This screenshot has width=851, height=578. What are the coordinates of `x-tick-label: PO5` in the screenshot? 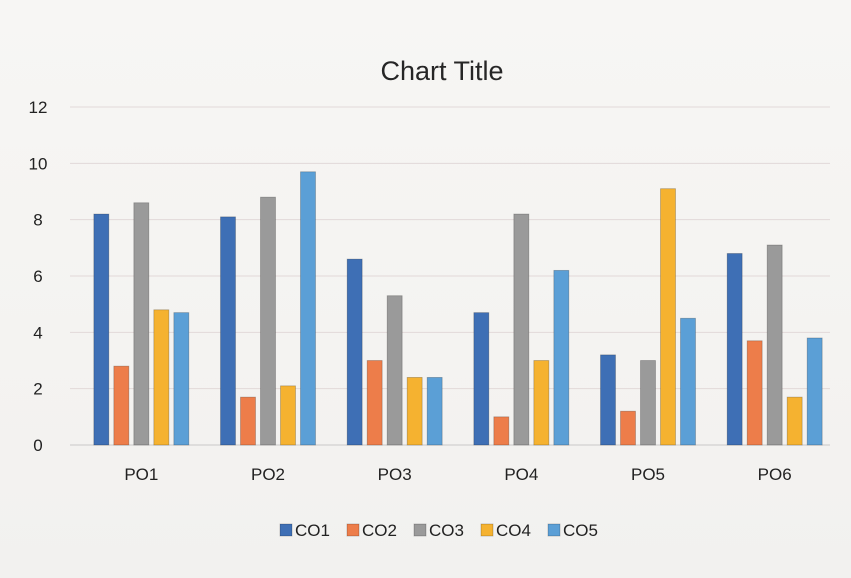 It's located at (648, 474).